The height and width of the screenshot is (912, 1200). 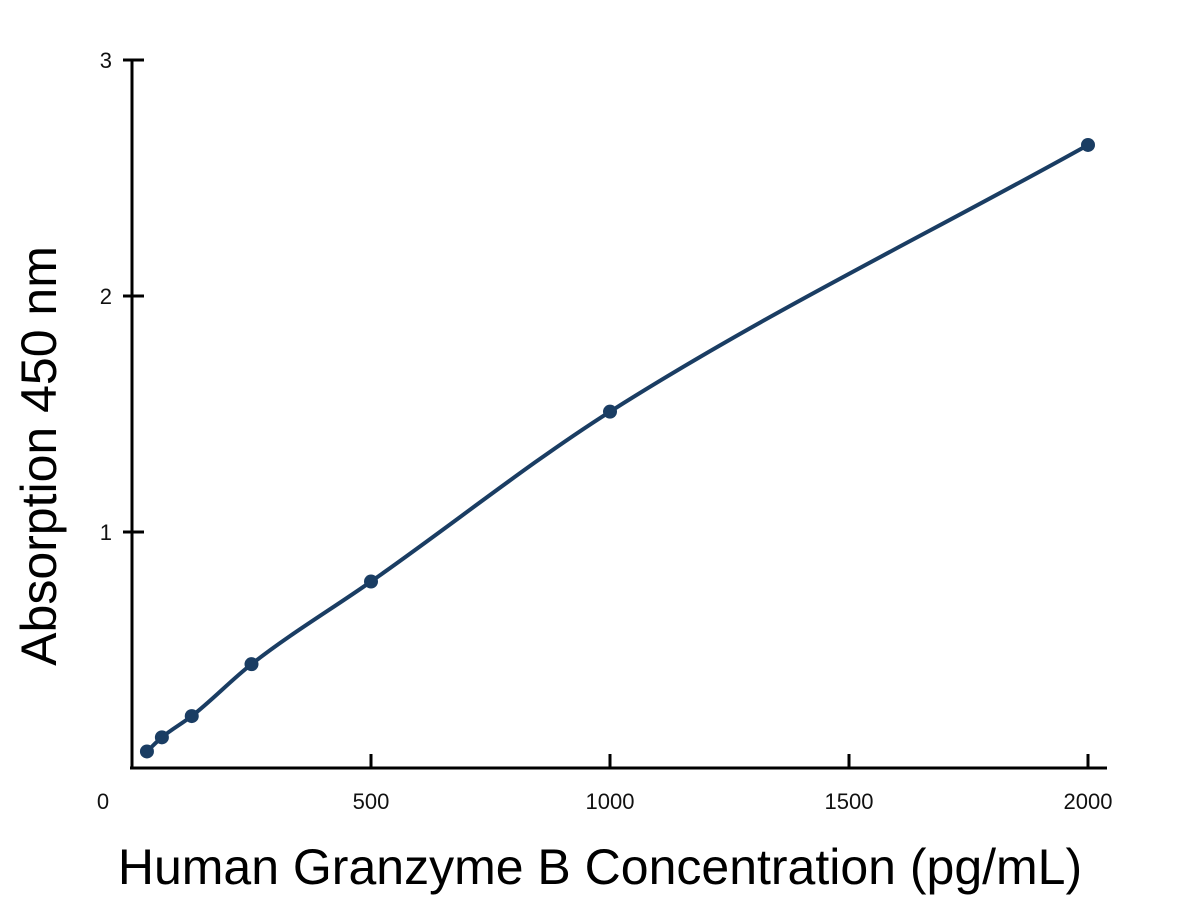 I want to click on x-tick-label: 500, so click(x=371, y=801).